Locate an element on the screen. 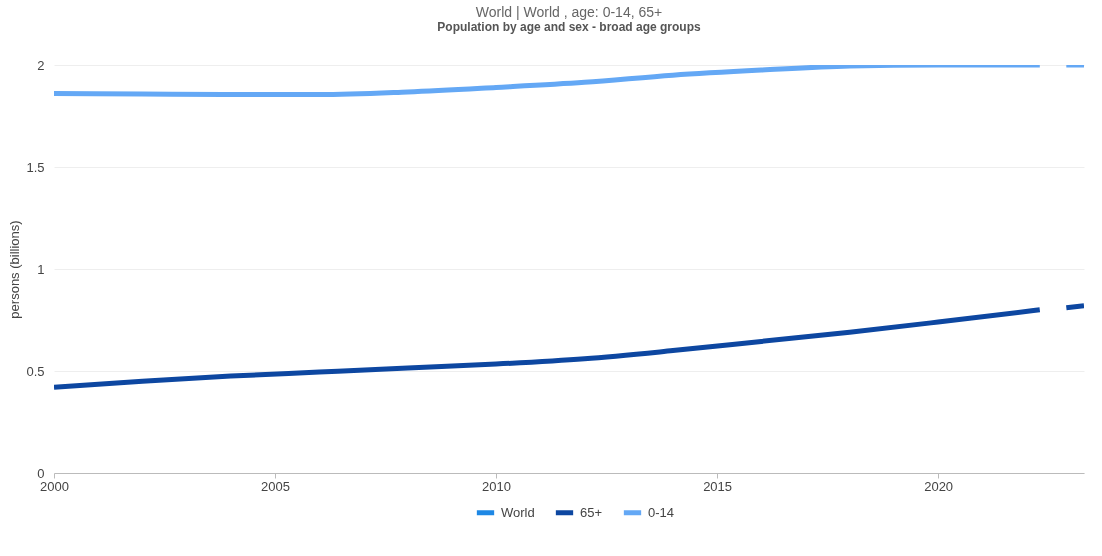  chart-title: World | World , age: 0-14, 65+ is located at coordinates (569, 12).